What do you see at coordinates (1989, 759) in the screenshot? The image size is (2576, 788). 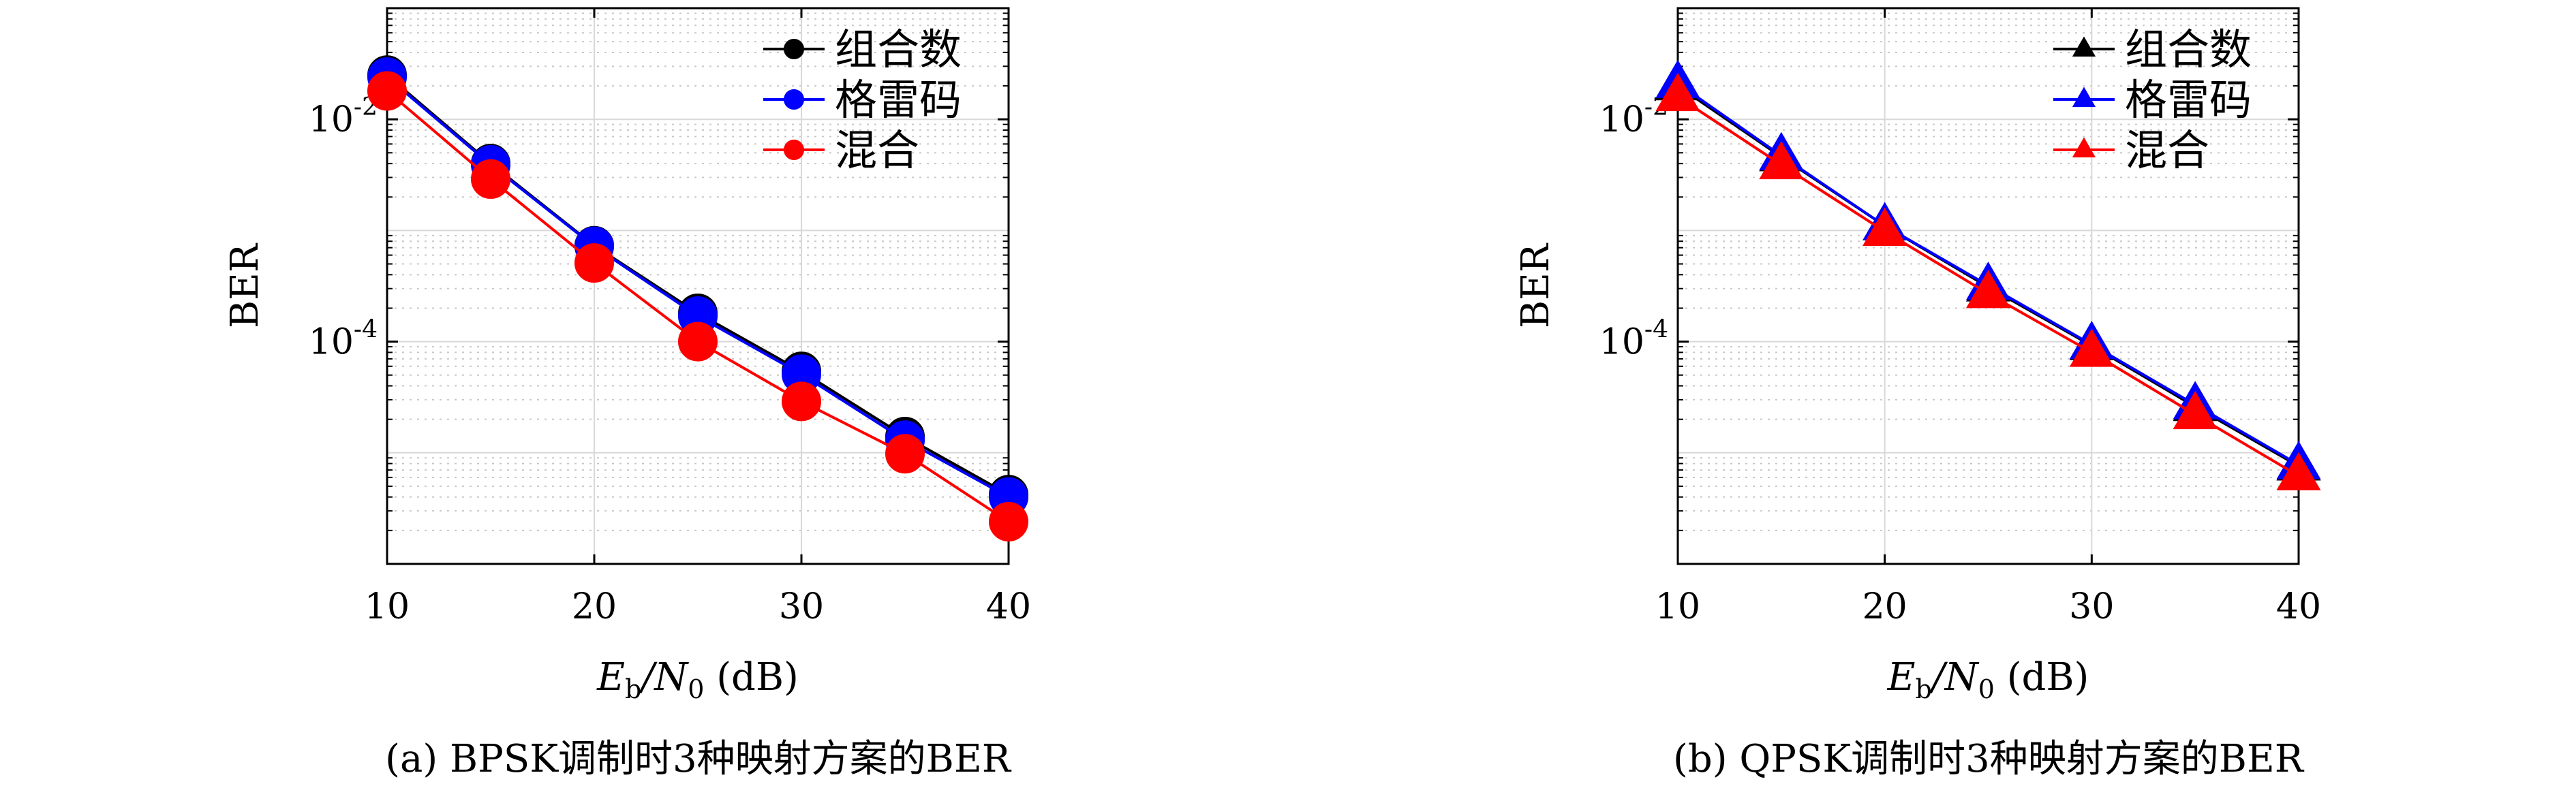 I see `figure-caption: (b) QPSK调制时3种映射方案的BER` at bounding box center [1989, 759].